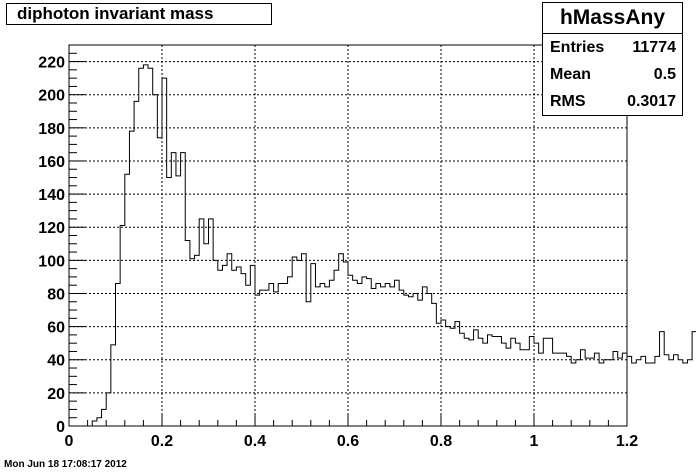 The height and width of the screenshot is (474, 696). I want to click on stats-value: 11774, so click(654, 47).